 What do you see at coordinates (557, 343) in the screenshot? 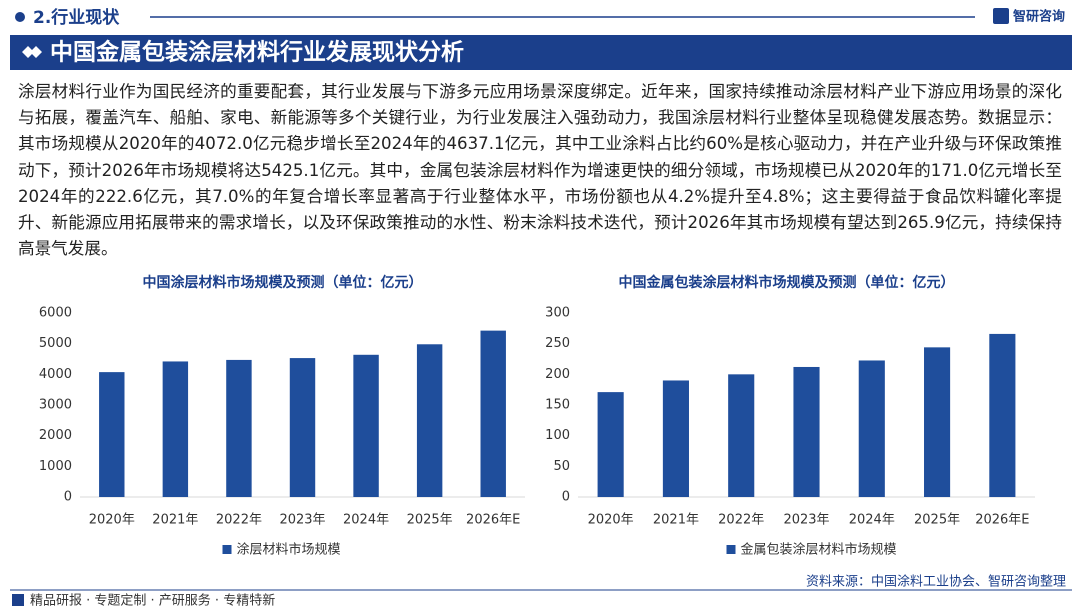
I see `y-tick-label: 250` at bounding box center [557, 343].